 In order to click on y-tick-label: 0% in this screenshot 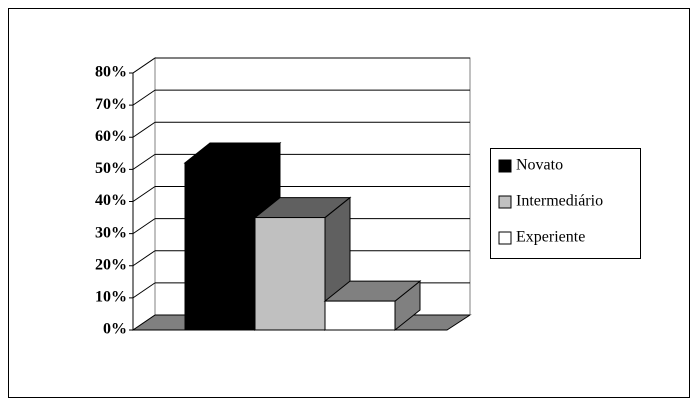, I will do `click(115, 329)`.